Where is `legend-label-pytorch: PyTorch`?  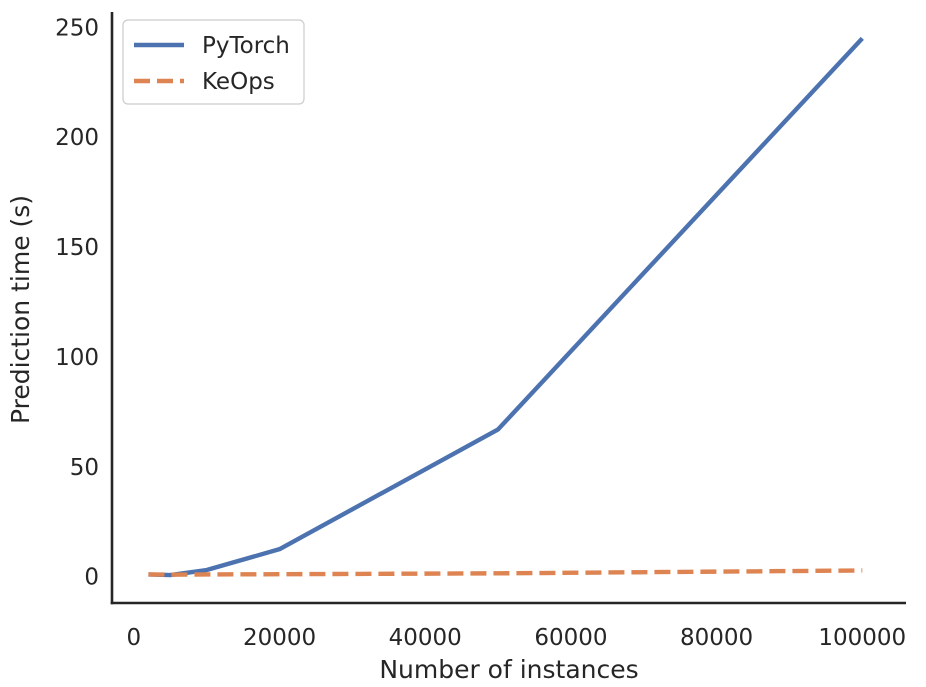
legend-label-pytorch: PyTorch is located at coordinates (246, 46).